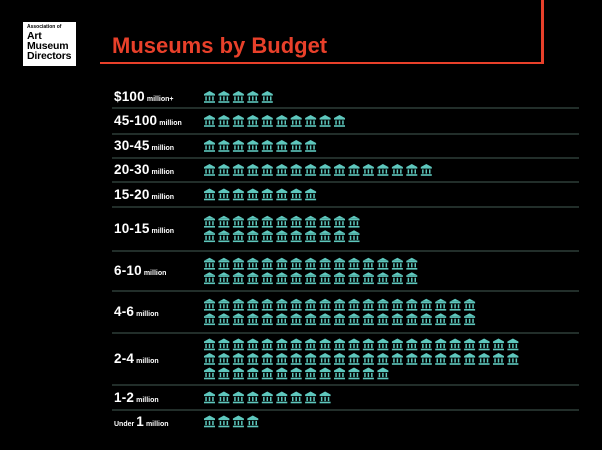 This screenshot has width=602, height=450. I want to click on category-label: 1-2 million, so click(136, 398).